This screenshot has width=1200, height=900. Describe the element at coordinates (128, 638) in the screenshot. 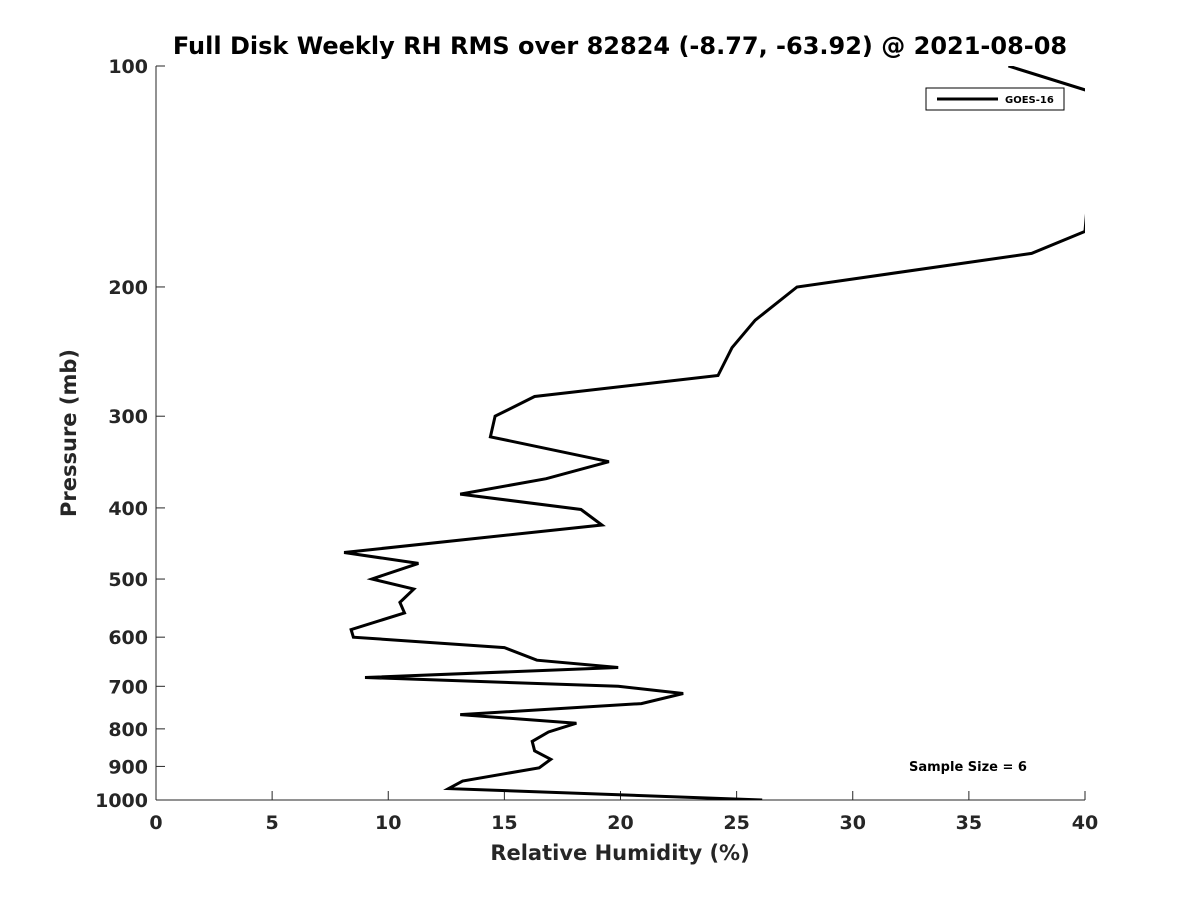

I see `y-tick-label: 600` at that location.